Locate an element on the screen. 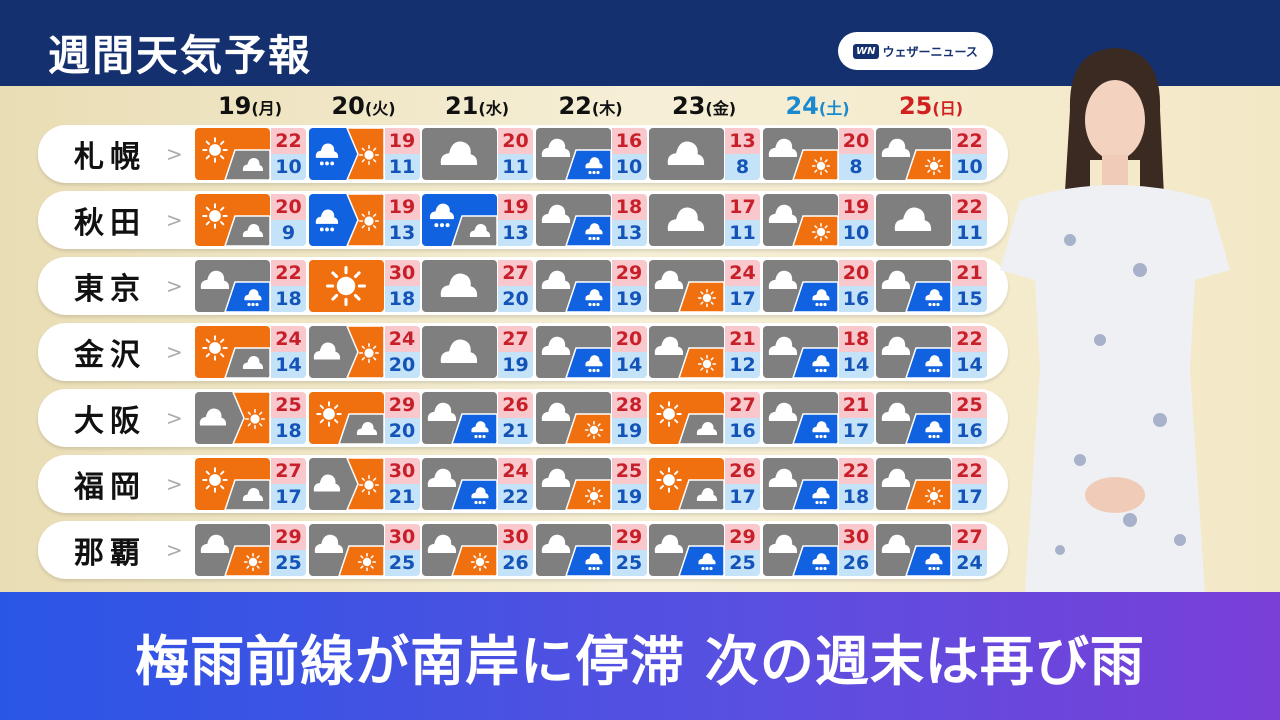 Image resolution: width=1280 pixels, height=720 pixels. day-of-week: (金) is located at coordinates (721, 108).